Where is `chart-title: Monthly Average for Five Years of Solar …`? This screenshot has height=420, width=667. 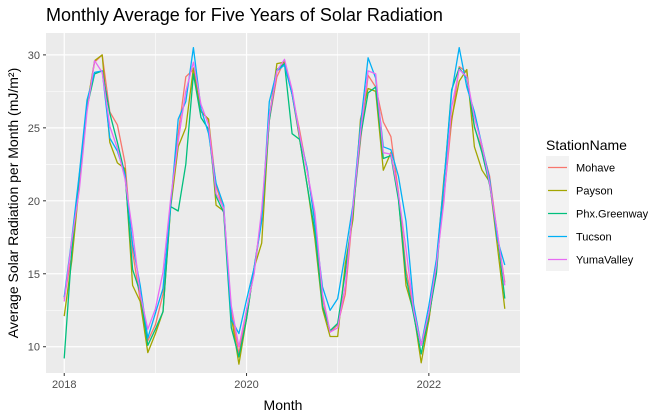 chart-title: Monthly Average for Five Years of Solar … is located at coordinates (244, 15).